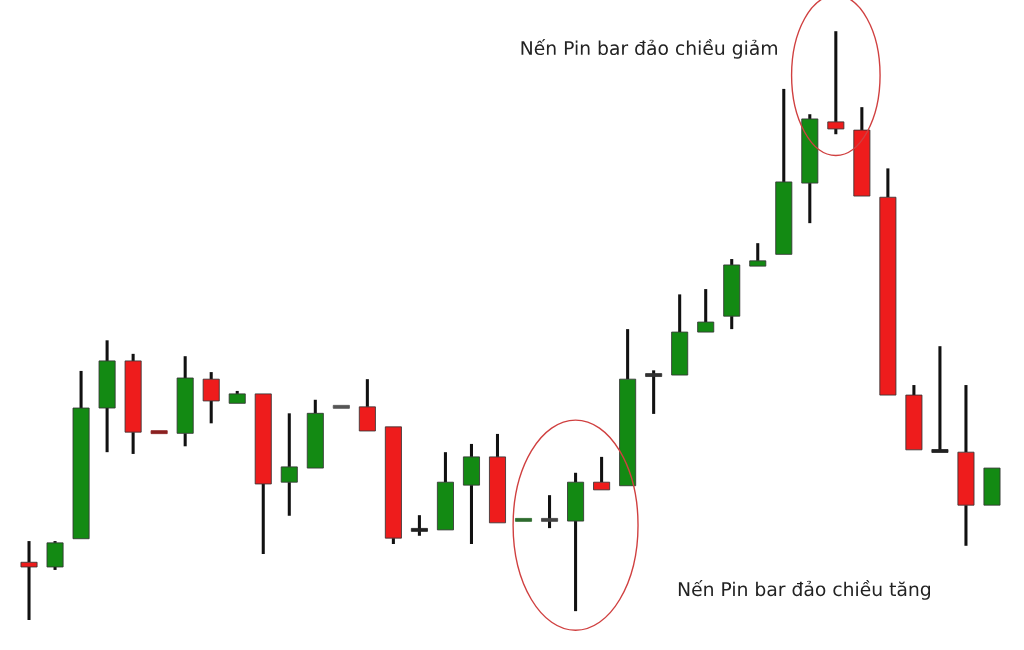 The width and height of the screenshot is (1024, 650). I want to click on annotation: Nến Pin bar đảo chiều tăng, so click(804, 590).